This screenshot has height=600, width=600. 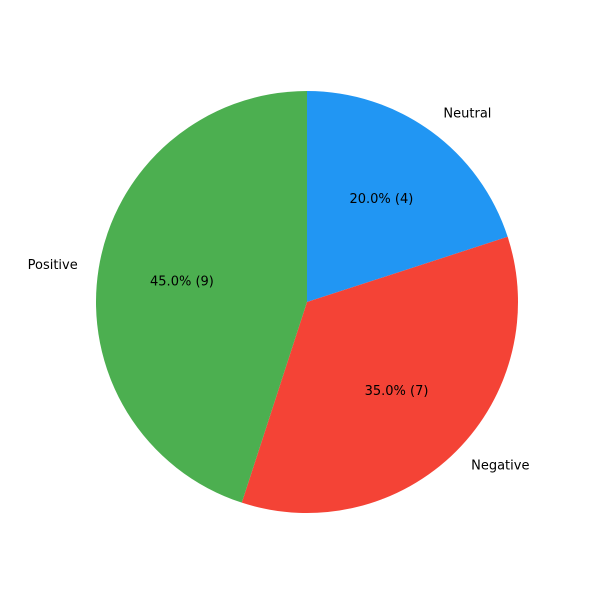 I want to click on slice-neutral, so click(x=407, y=196).